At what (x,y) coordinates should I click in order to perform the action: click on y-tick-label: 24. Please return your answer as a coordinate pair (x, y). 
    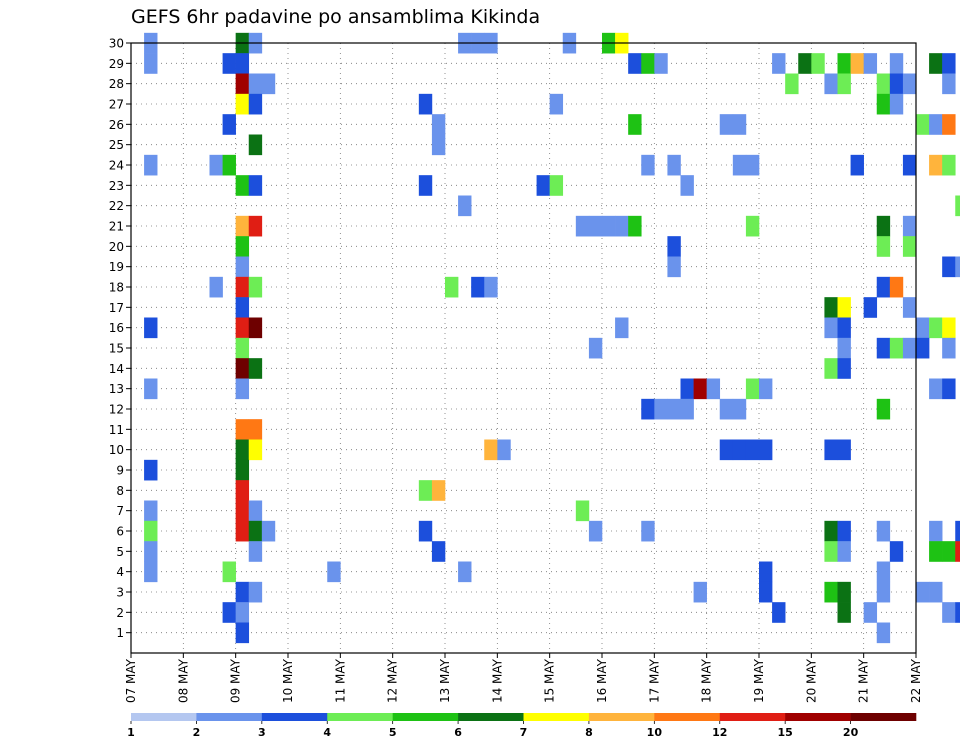
    Looking at the image, I should click on (116, 166).